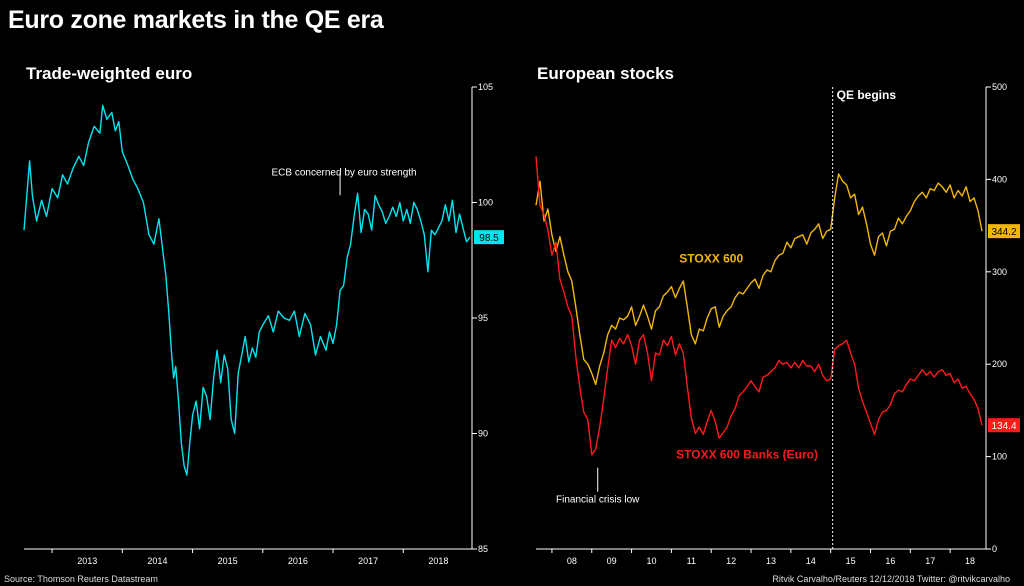 The image size is (1024, 586). What do you see at coordinates (87, 561) in the screenshot?
I see `euro-x-tick-label: 2013` at bounding box center [87, 561].